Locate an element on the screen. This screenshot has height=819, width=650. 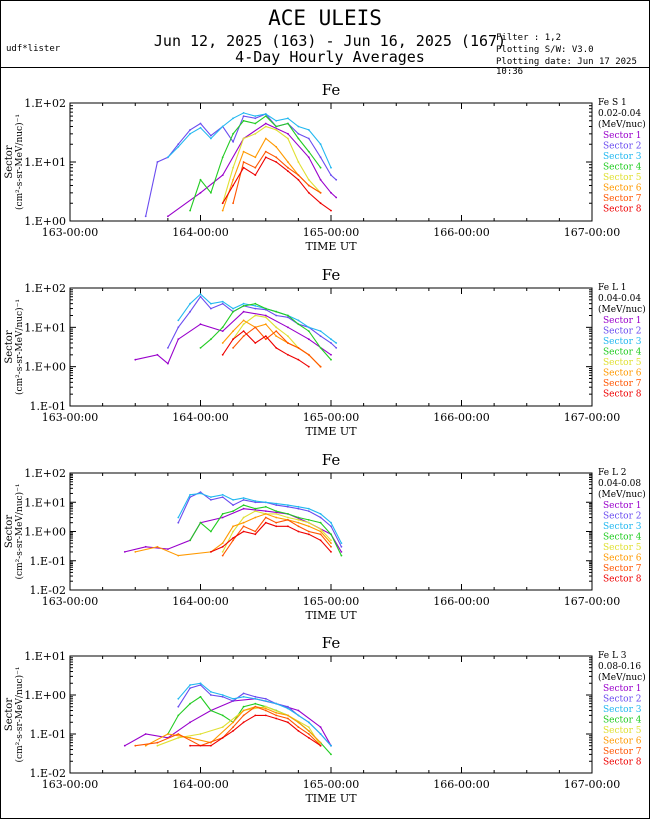
plot-date-label: Plotting date: Jun 17 2025 10:36 is located at coordinates (566, 67).